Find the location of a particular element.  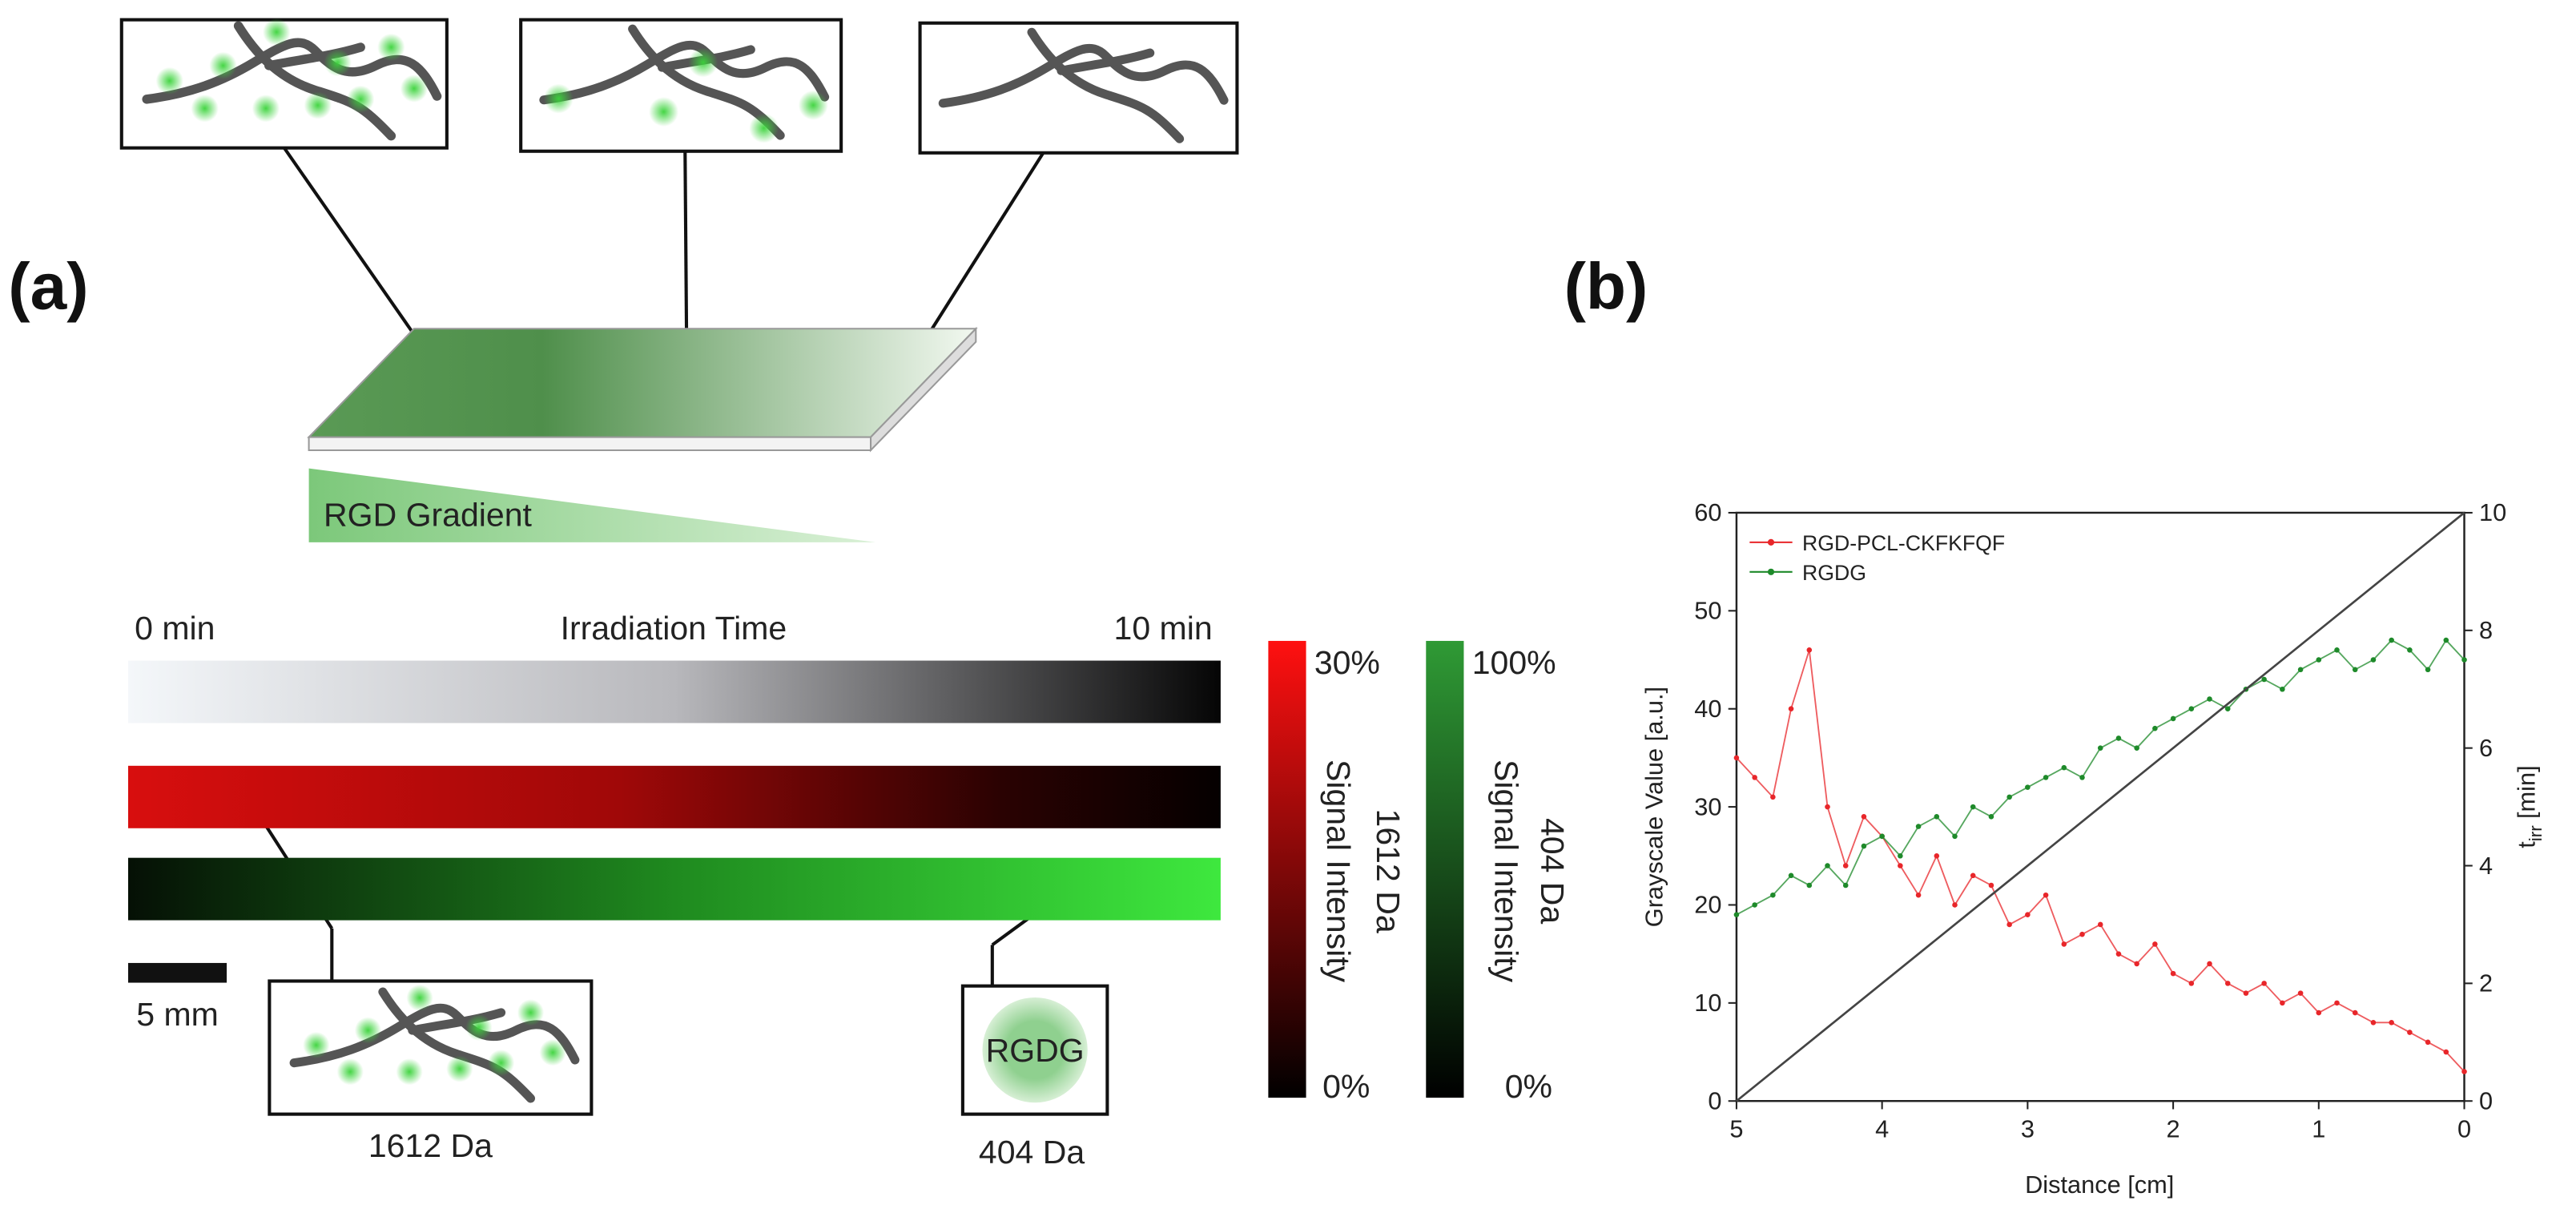

x-tick-label: 2 is located at coordinates (2173, 1128).